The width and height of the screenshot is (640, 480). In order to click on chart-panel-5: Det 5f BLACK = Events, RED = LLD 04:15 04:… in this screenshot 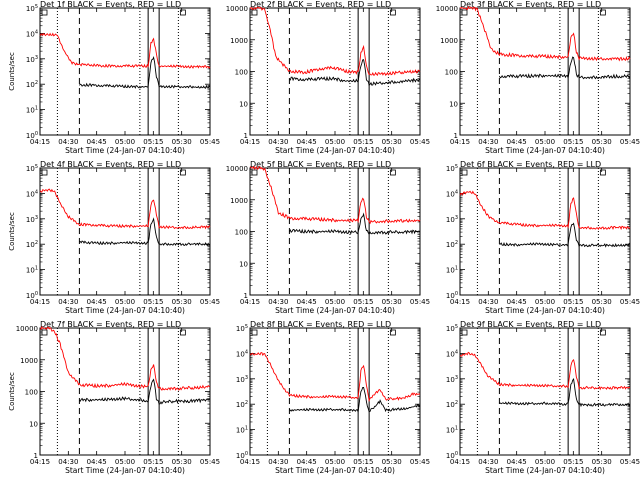, I will do `click(328, 237)`.